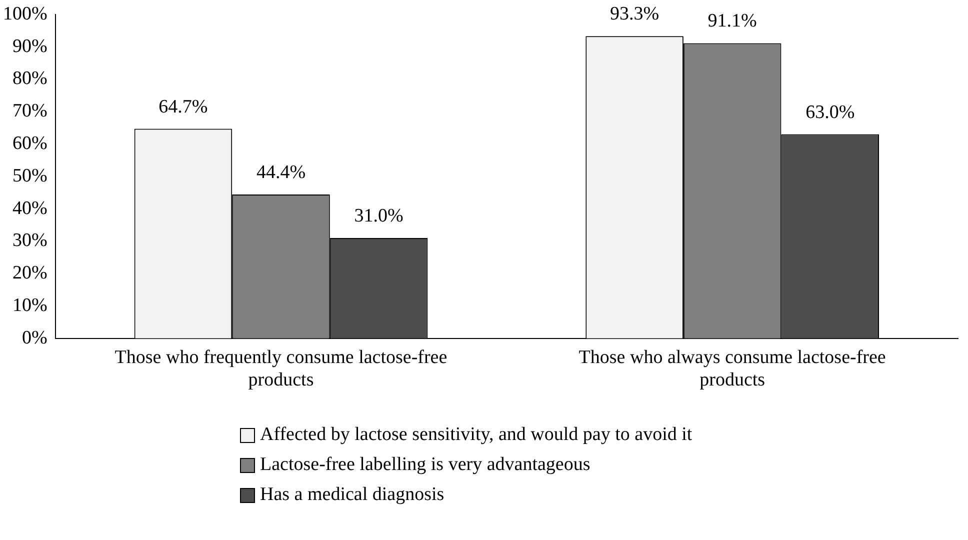 The image size is (968, 540). Describe the element at coordinates (30, 208) in the screenshot. I see `y-tick-label: 40%` at that location.